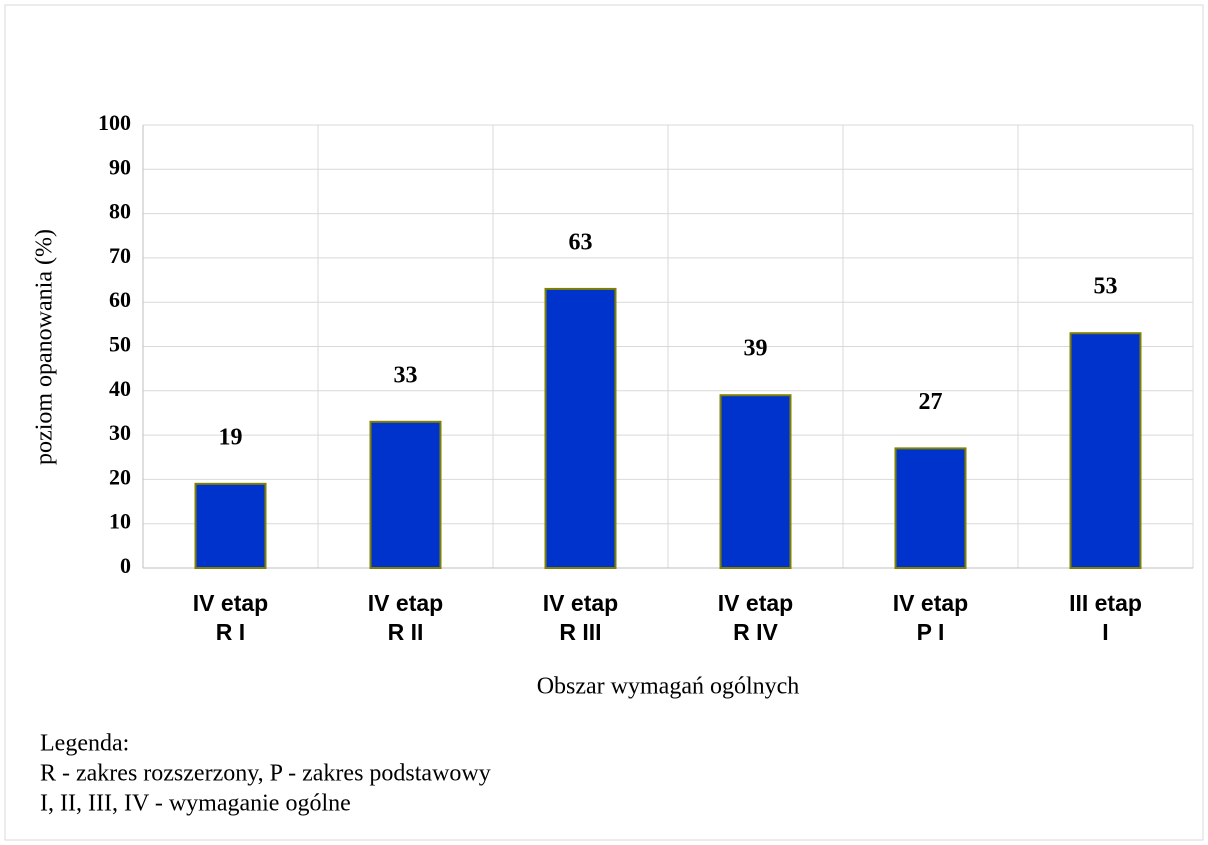  Describe the element at coordinates (120, 432) in the screenshot. I see `y-tick-label: 30` at that location.